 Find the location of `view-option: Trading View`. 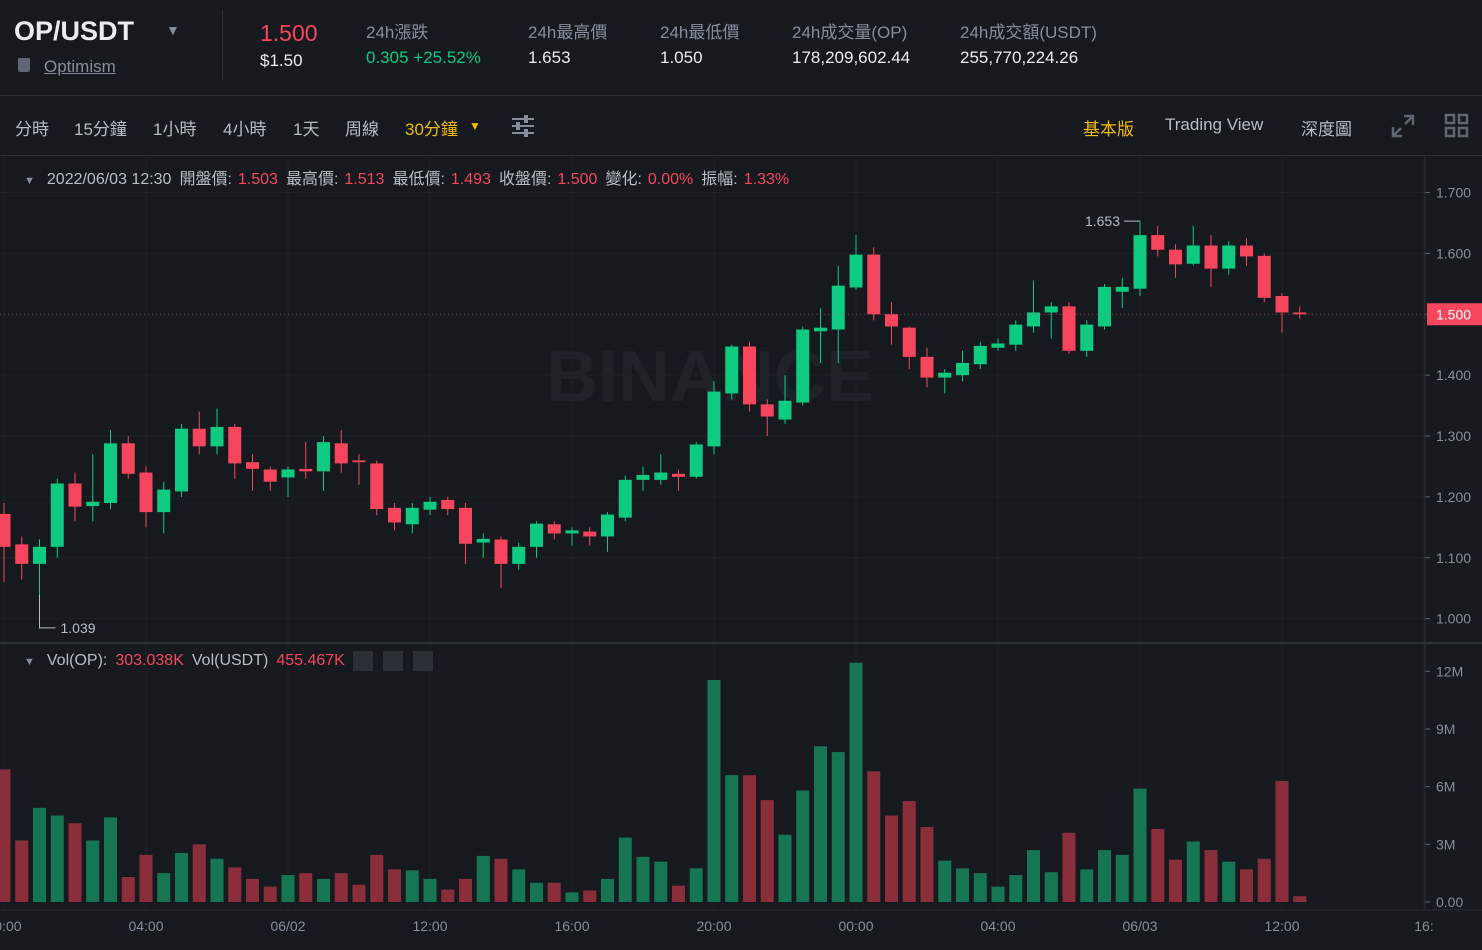

view-option: Trading View is located at coordinates (1214, 124).